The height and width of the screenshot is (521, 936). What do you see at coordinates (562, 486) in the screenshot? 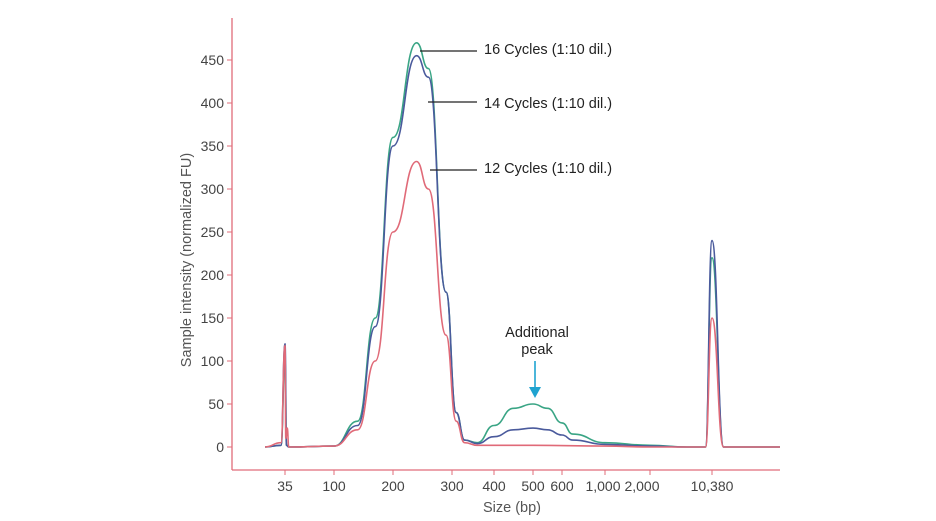
I see `x-tick-label: 600` at bounding box center [562, 486].